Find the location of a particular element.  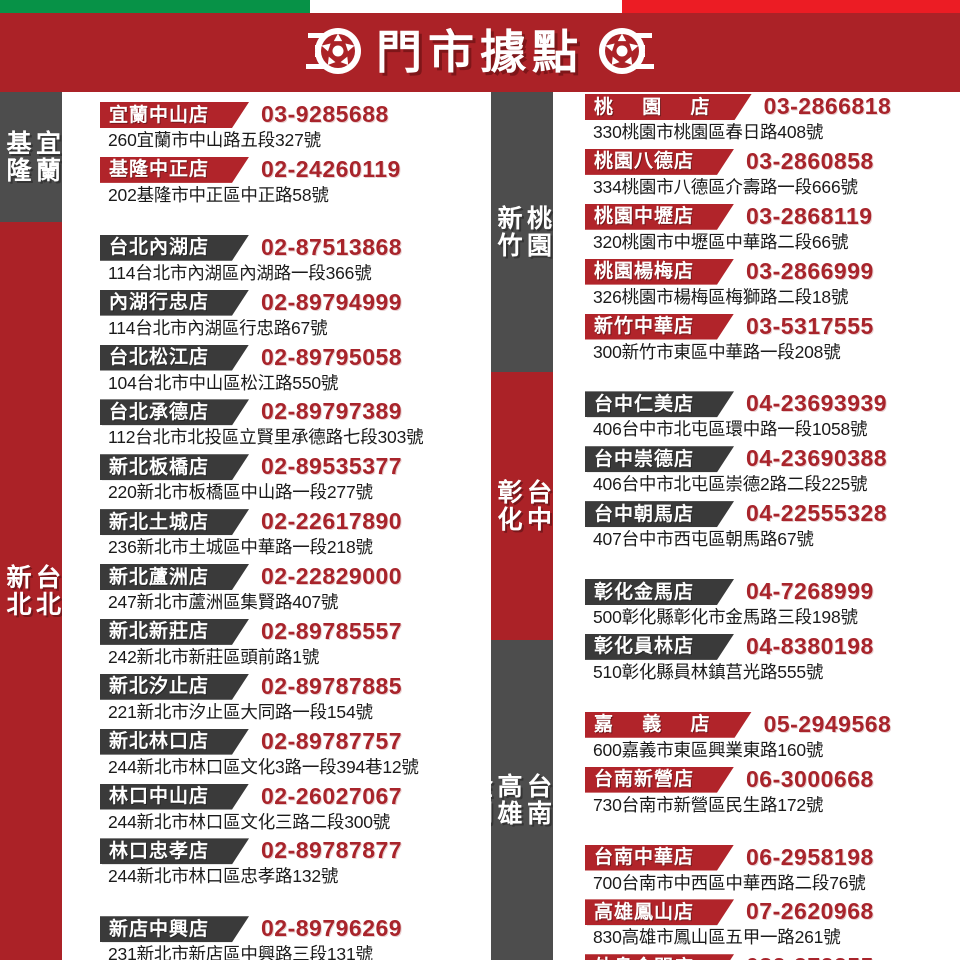

store-phone: 082-372255 is located at coordinates (810, 957).